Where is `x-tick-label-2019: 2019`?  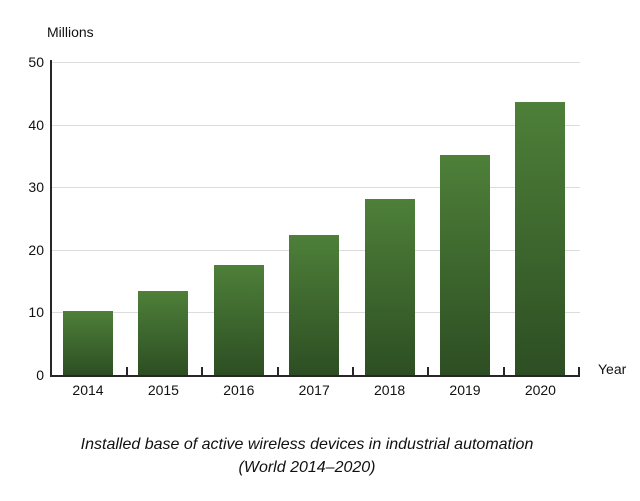 x-tick-label-2019: 2019 is located at coordinates (465, 390).